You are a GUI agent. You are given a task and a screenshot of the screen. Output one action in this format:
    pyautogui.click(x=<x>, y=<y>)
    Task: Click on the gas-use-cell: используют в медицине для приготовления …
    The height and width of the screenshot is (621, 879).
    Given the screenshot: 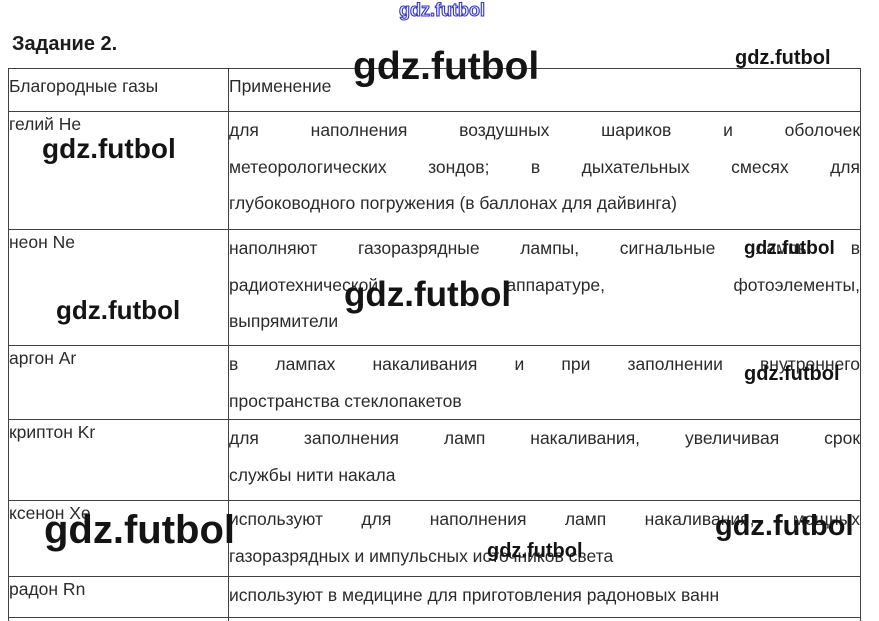 What is the action you would take?
    pyautogui.click(x=544, y=597)
    